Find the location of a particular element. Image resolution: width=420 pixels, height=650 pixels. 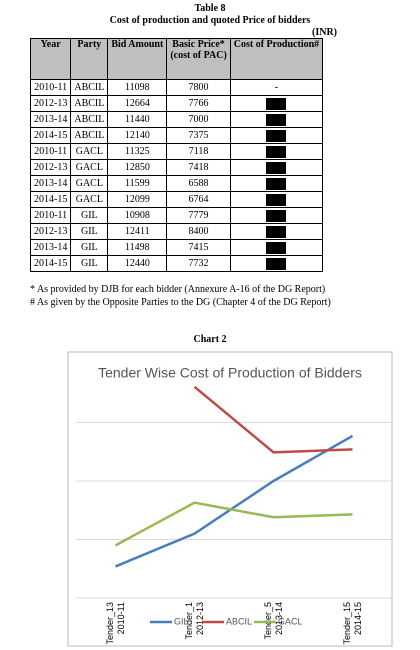

row: 2013-14 ABCIL 11440 7000 is located at coordinates (176, 119).